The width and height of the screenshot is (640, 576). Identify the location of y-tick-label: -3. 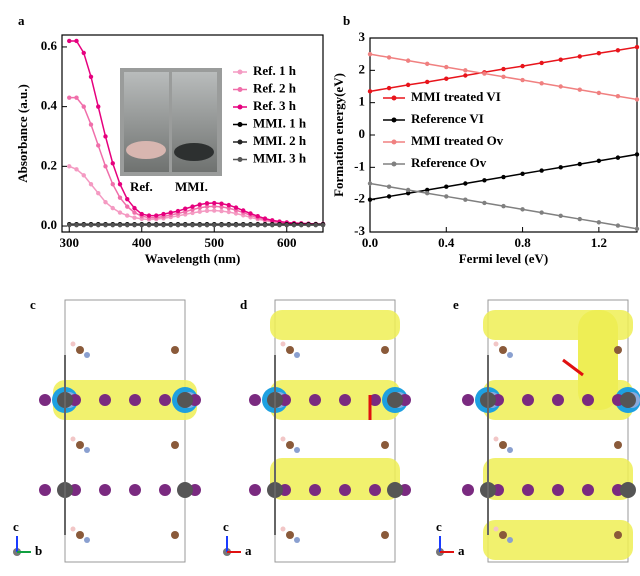
(359, 230).